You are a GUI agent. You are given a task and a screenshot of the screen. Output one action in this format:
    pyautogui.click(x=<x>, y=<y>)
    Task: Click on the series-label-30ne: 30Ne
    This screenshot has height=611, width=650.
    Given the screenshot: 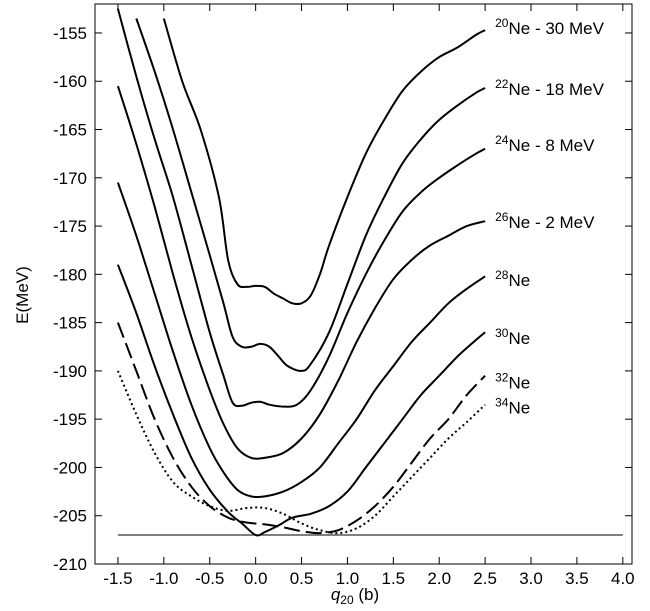 What is the action you would take?
    pyautogui.click(x=512, y=337)
    